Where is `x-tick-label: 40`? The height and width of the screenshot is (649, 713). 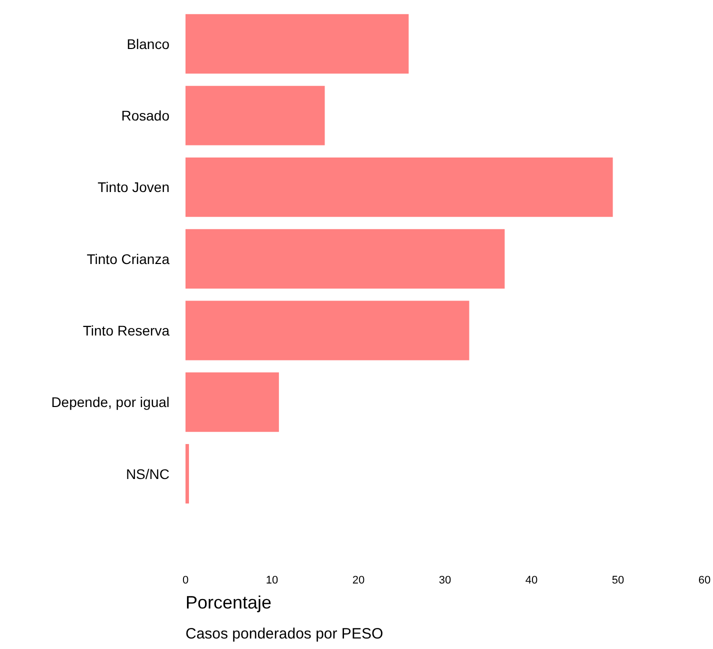 x-tick-label: 40 is located at coordinates (531, 580).